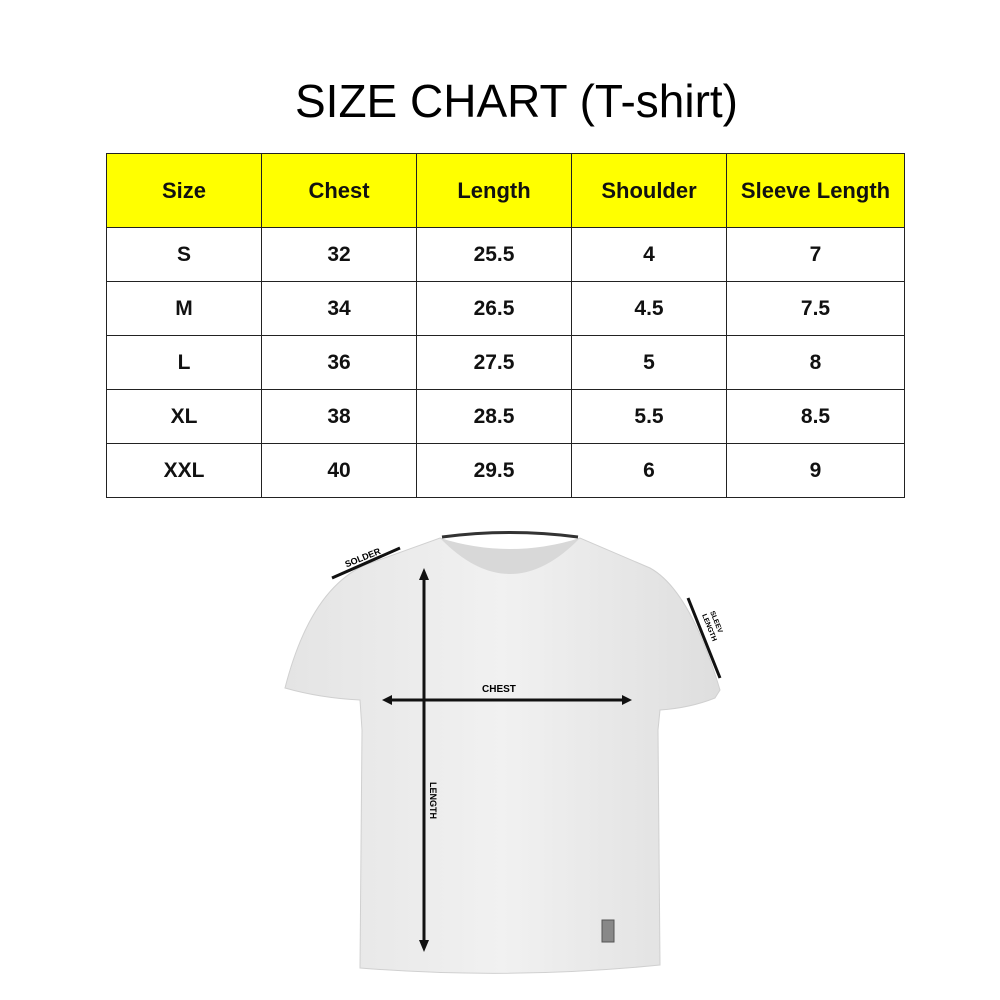 This screenshot has height=1000, width=1000. What do you see at coordinates (815, 362) in the screenshot?
I see `cell-sleeve-length: 8` at bounding box center [815, 362].